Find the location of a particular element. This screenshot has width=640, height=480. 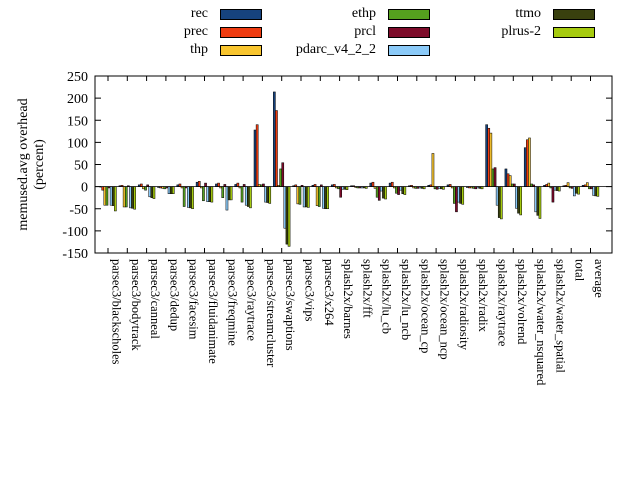

y-tick-label: 200 is located at coordinates (77, 99).